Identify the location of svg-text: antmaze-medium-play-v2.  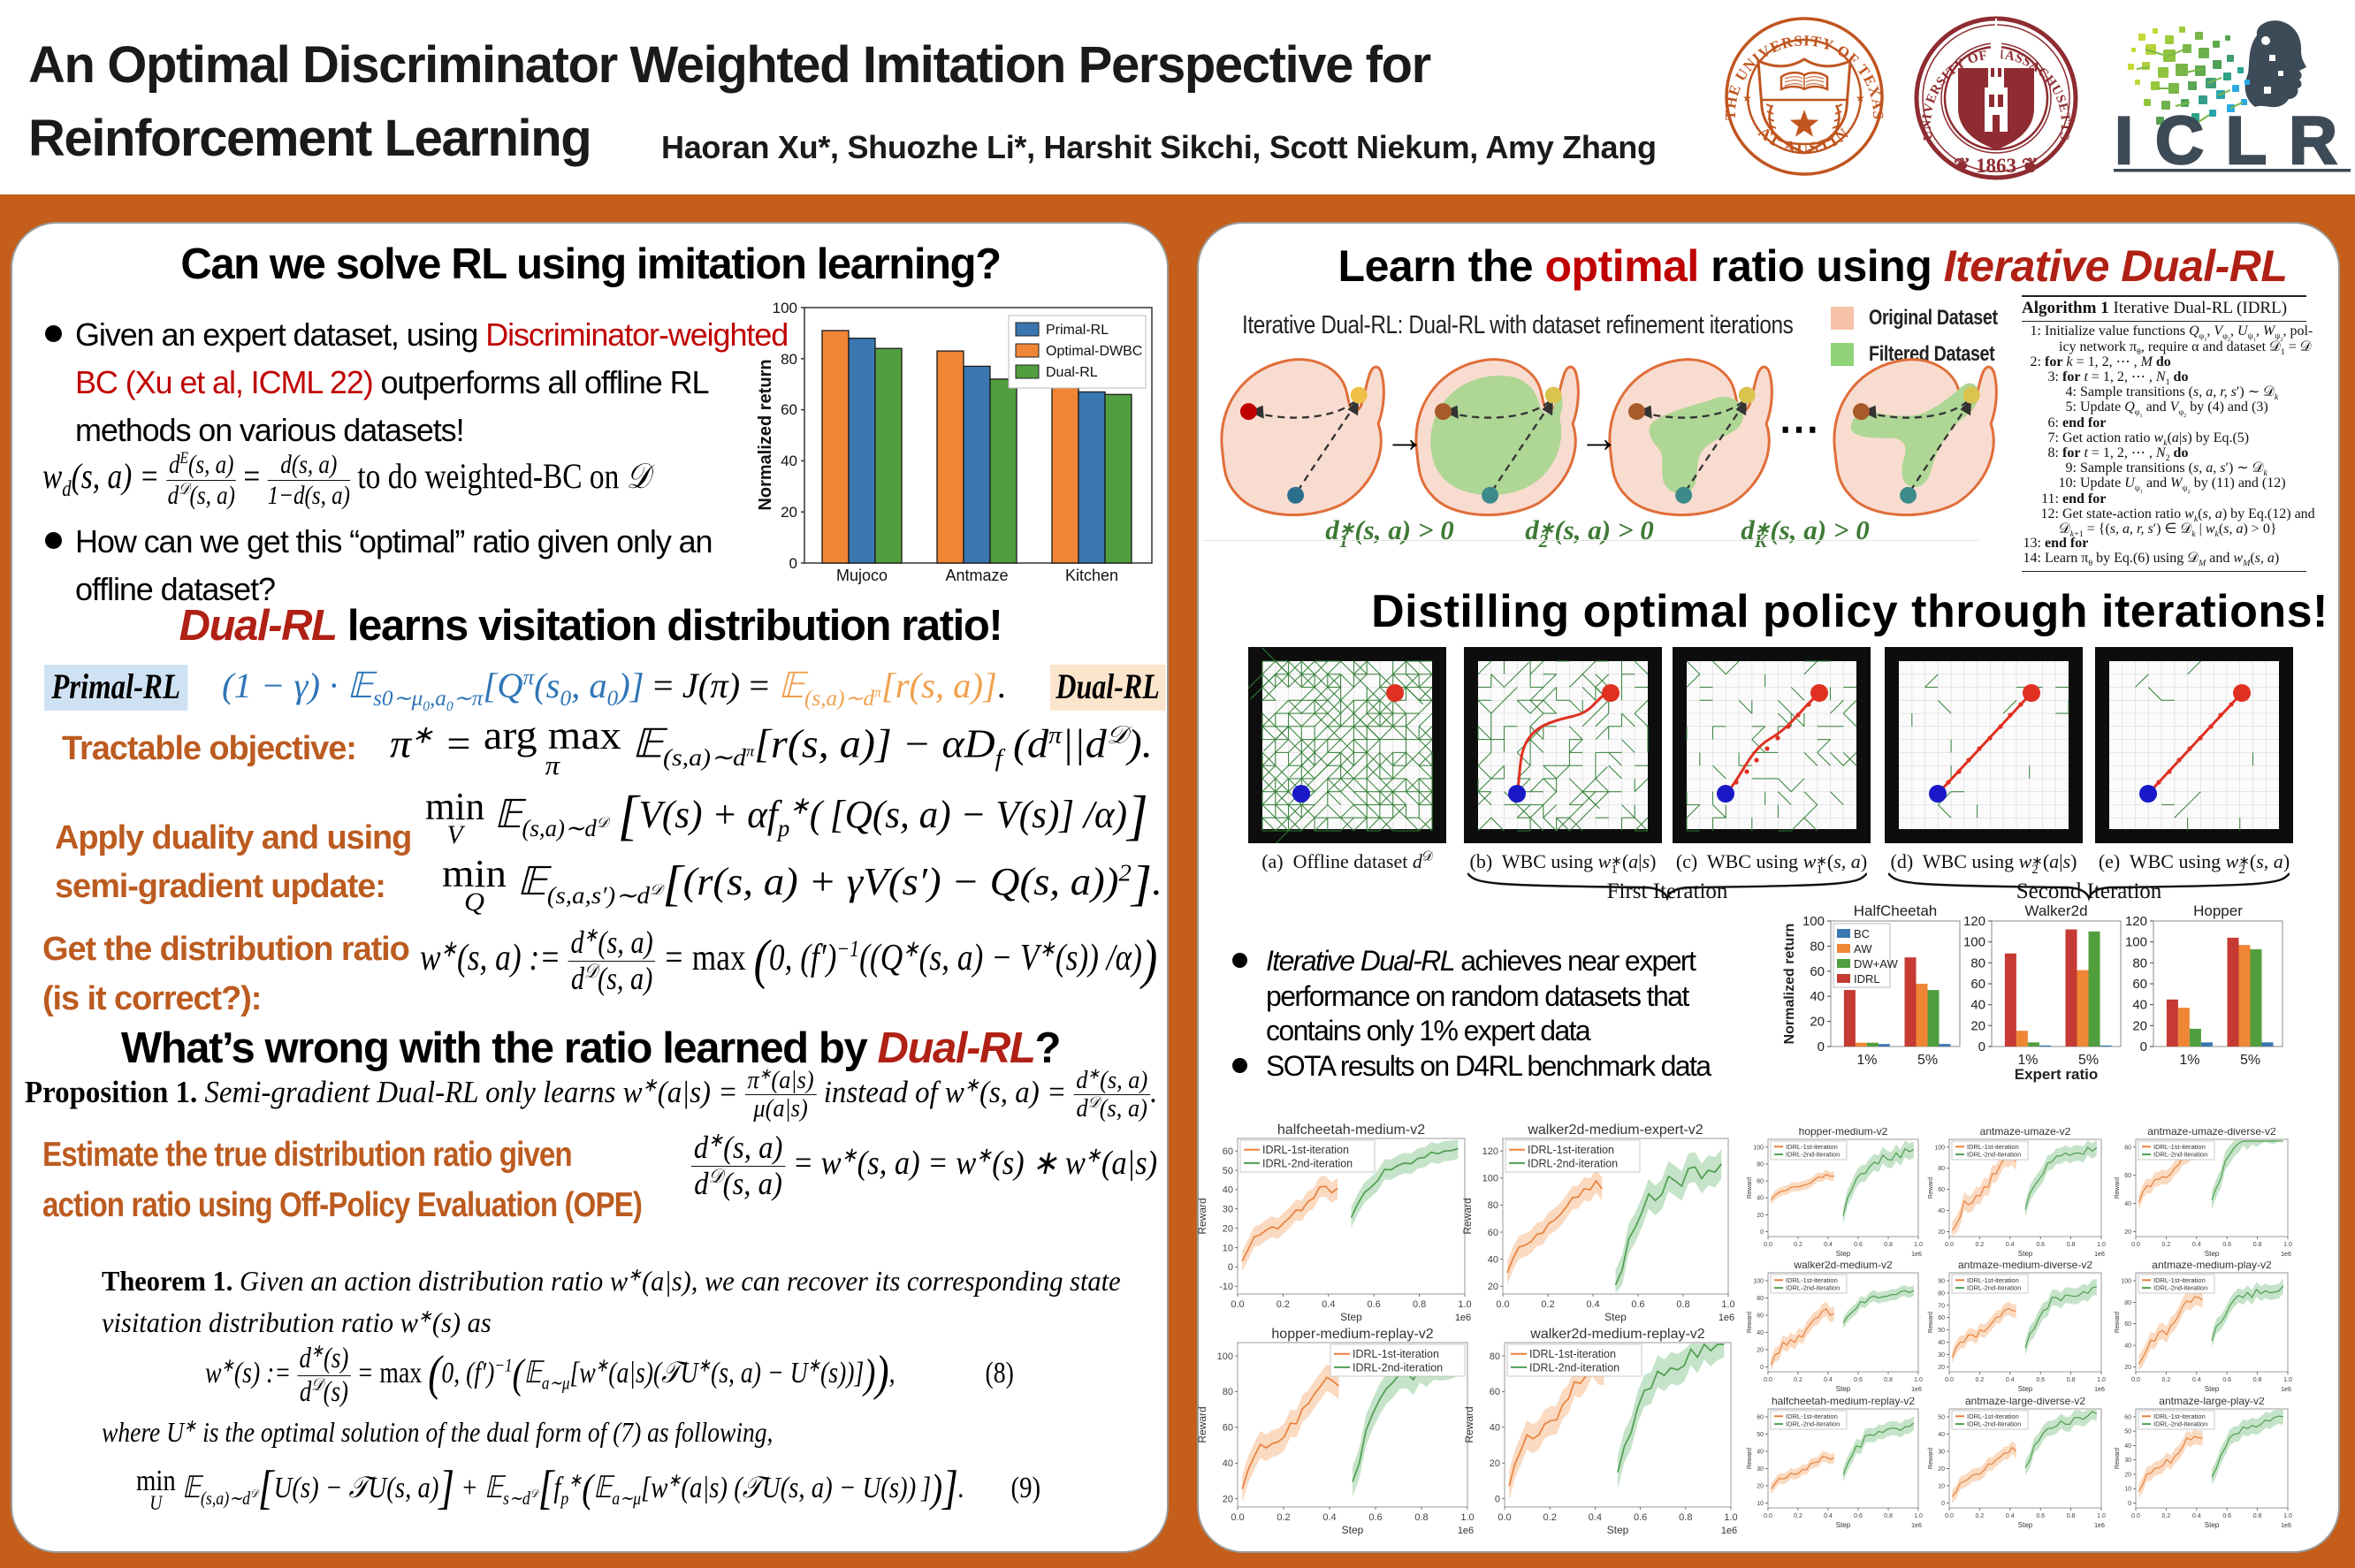
(2212, 1266).